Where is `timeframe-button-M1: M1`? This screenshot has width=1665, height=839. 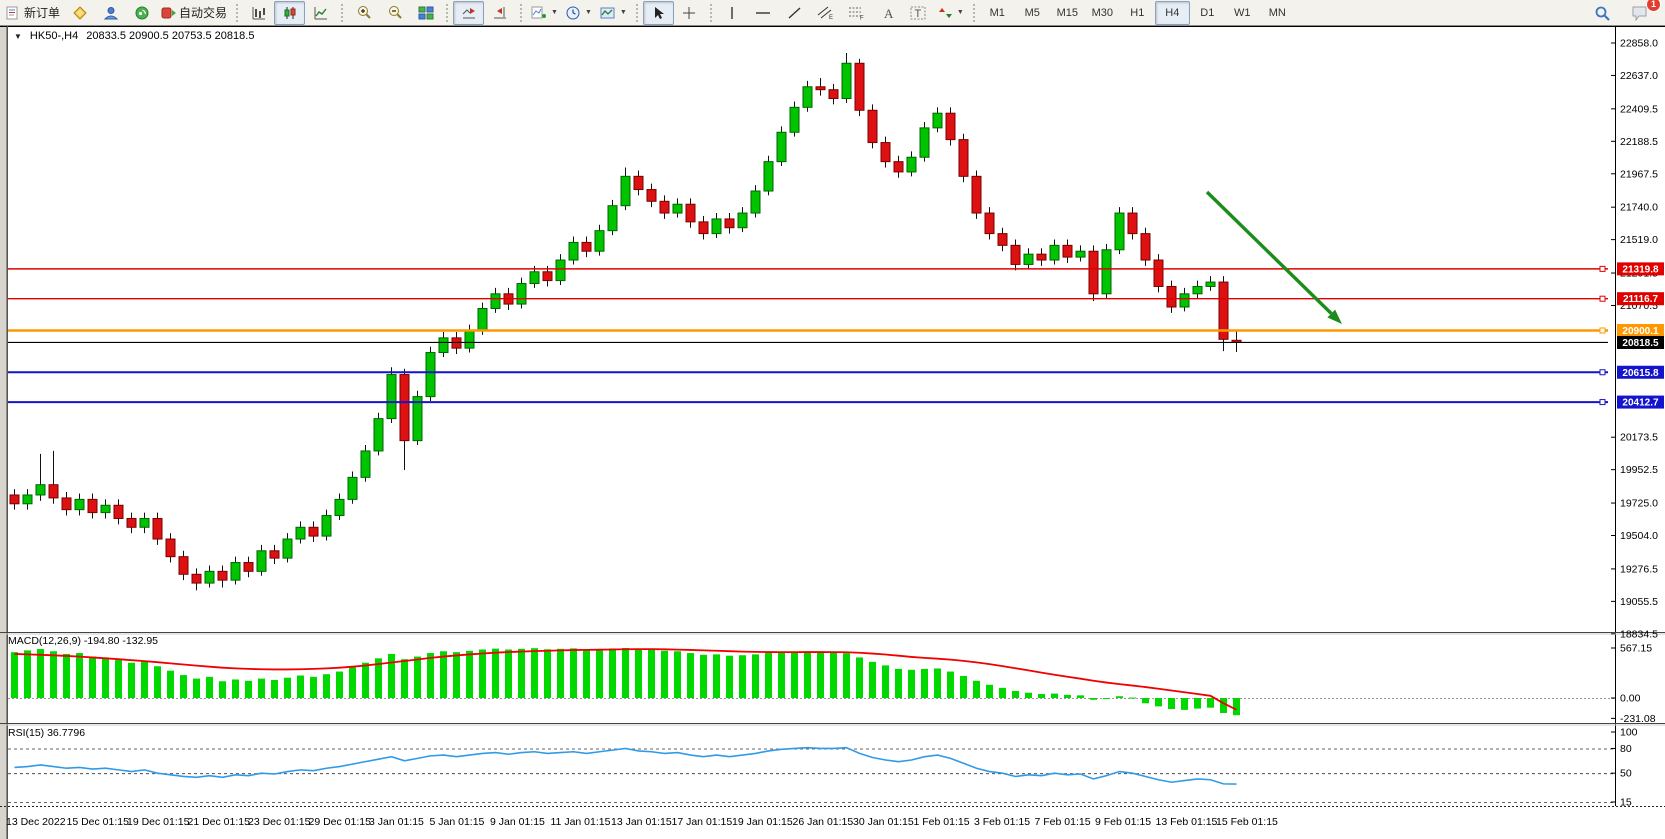 timeframe-button-M1: M1 is located at coordinates (997, 12).